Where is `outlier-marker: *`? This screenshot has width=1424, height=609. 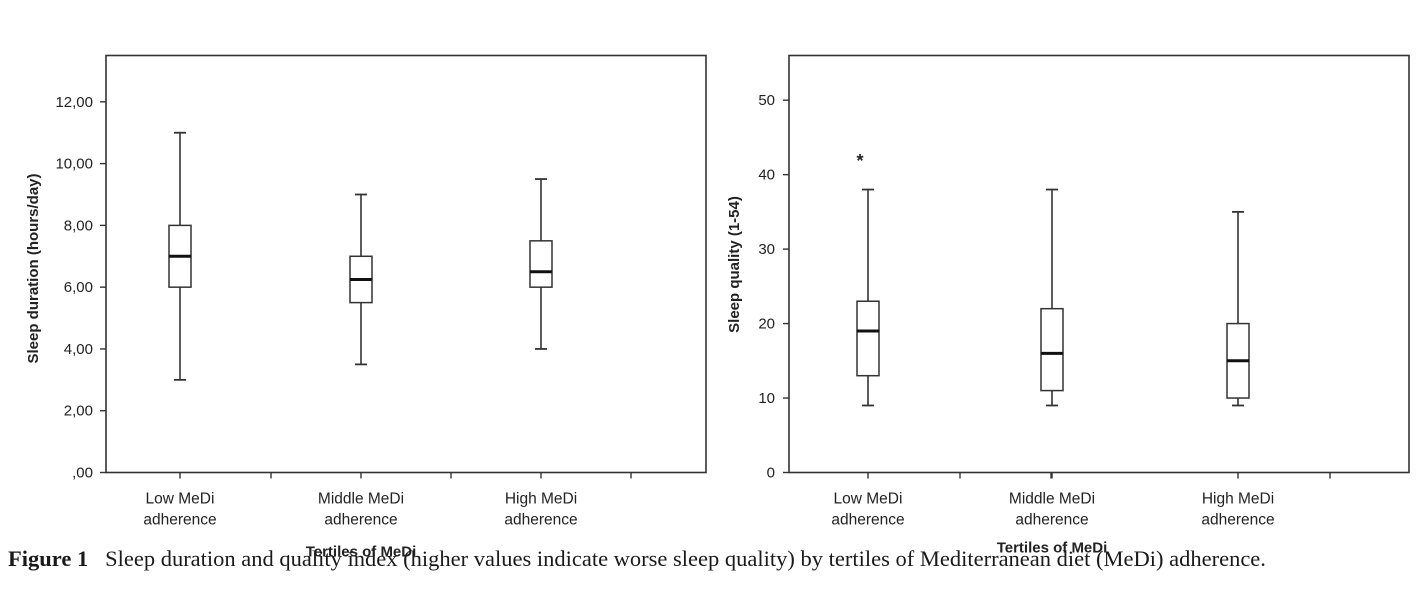 outlier-marker: * is located at coordinates (859, 161).